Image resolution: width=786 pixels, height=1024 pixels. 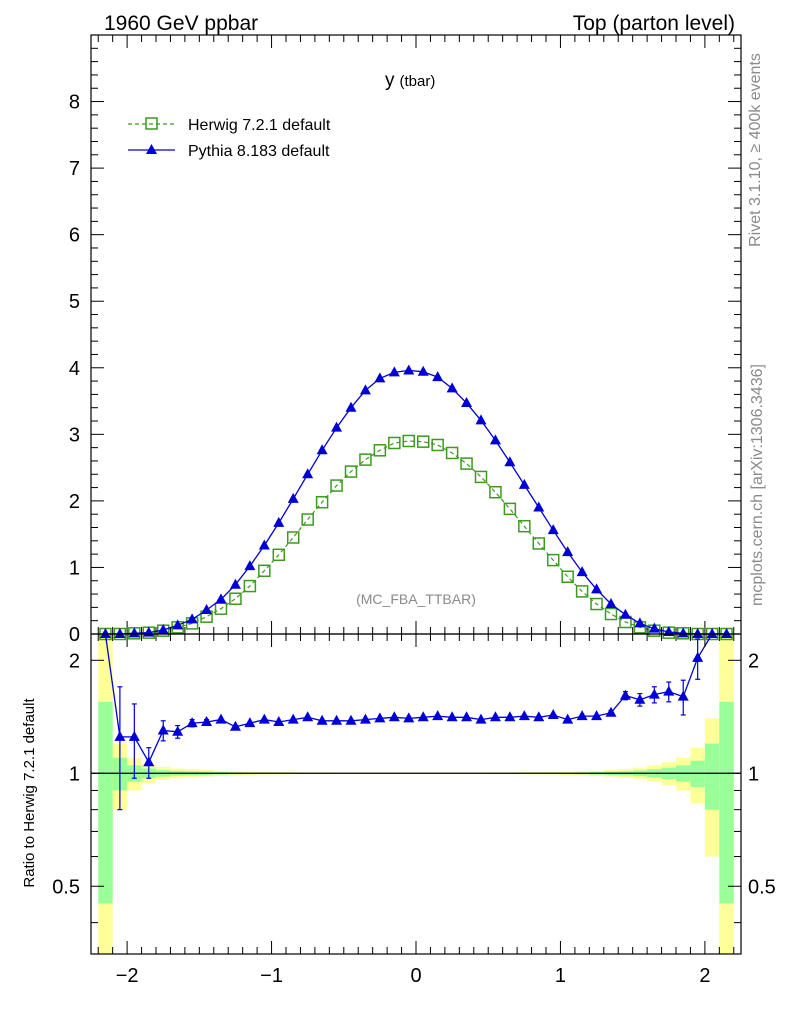 I want to click on x-tick-label: 2, so click(x=704, y=976).